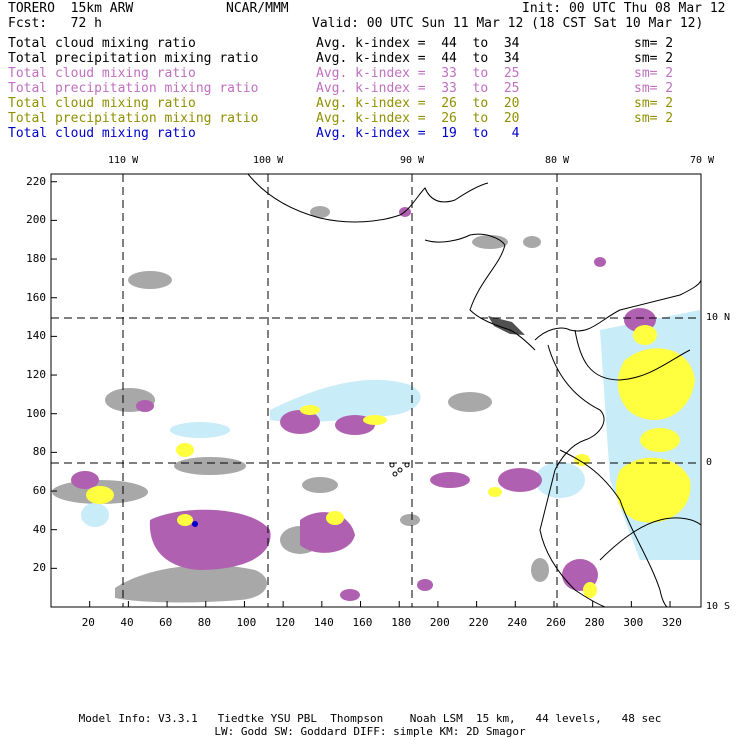  I want to click on lat-label-10n: 10 N, so click(718, 317).